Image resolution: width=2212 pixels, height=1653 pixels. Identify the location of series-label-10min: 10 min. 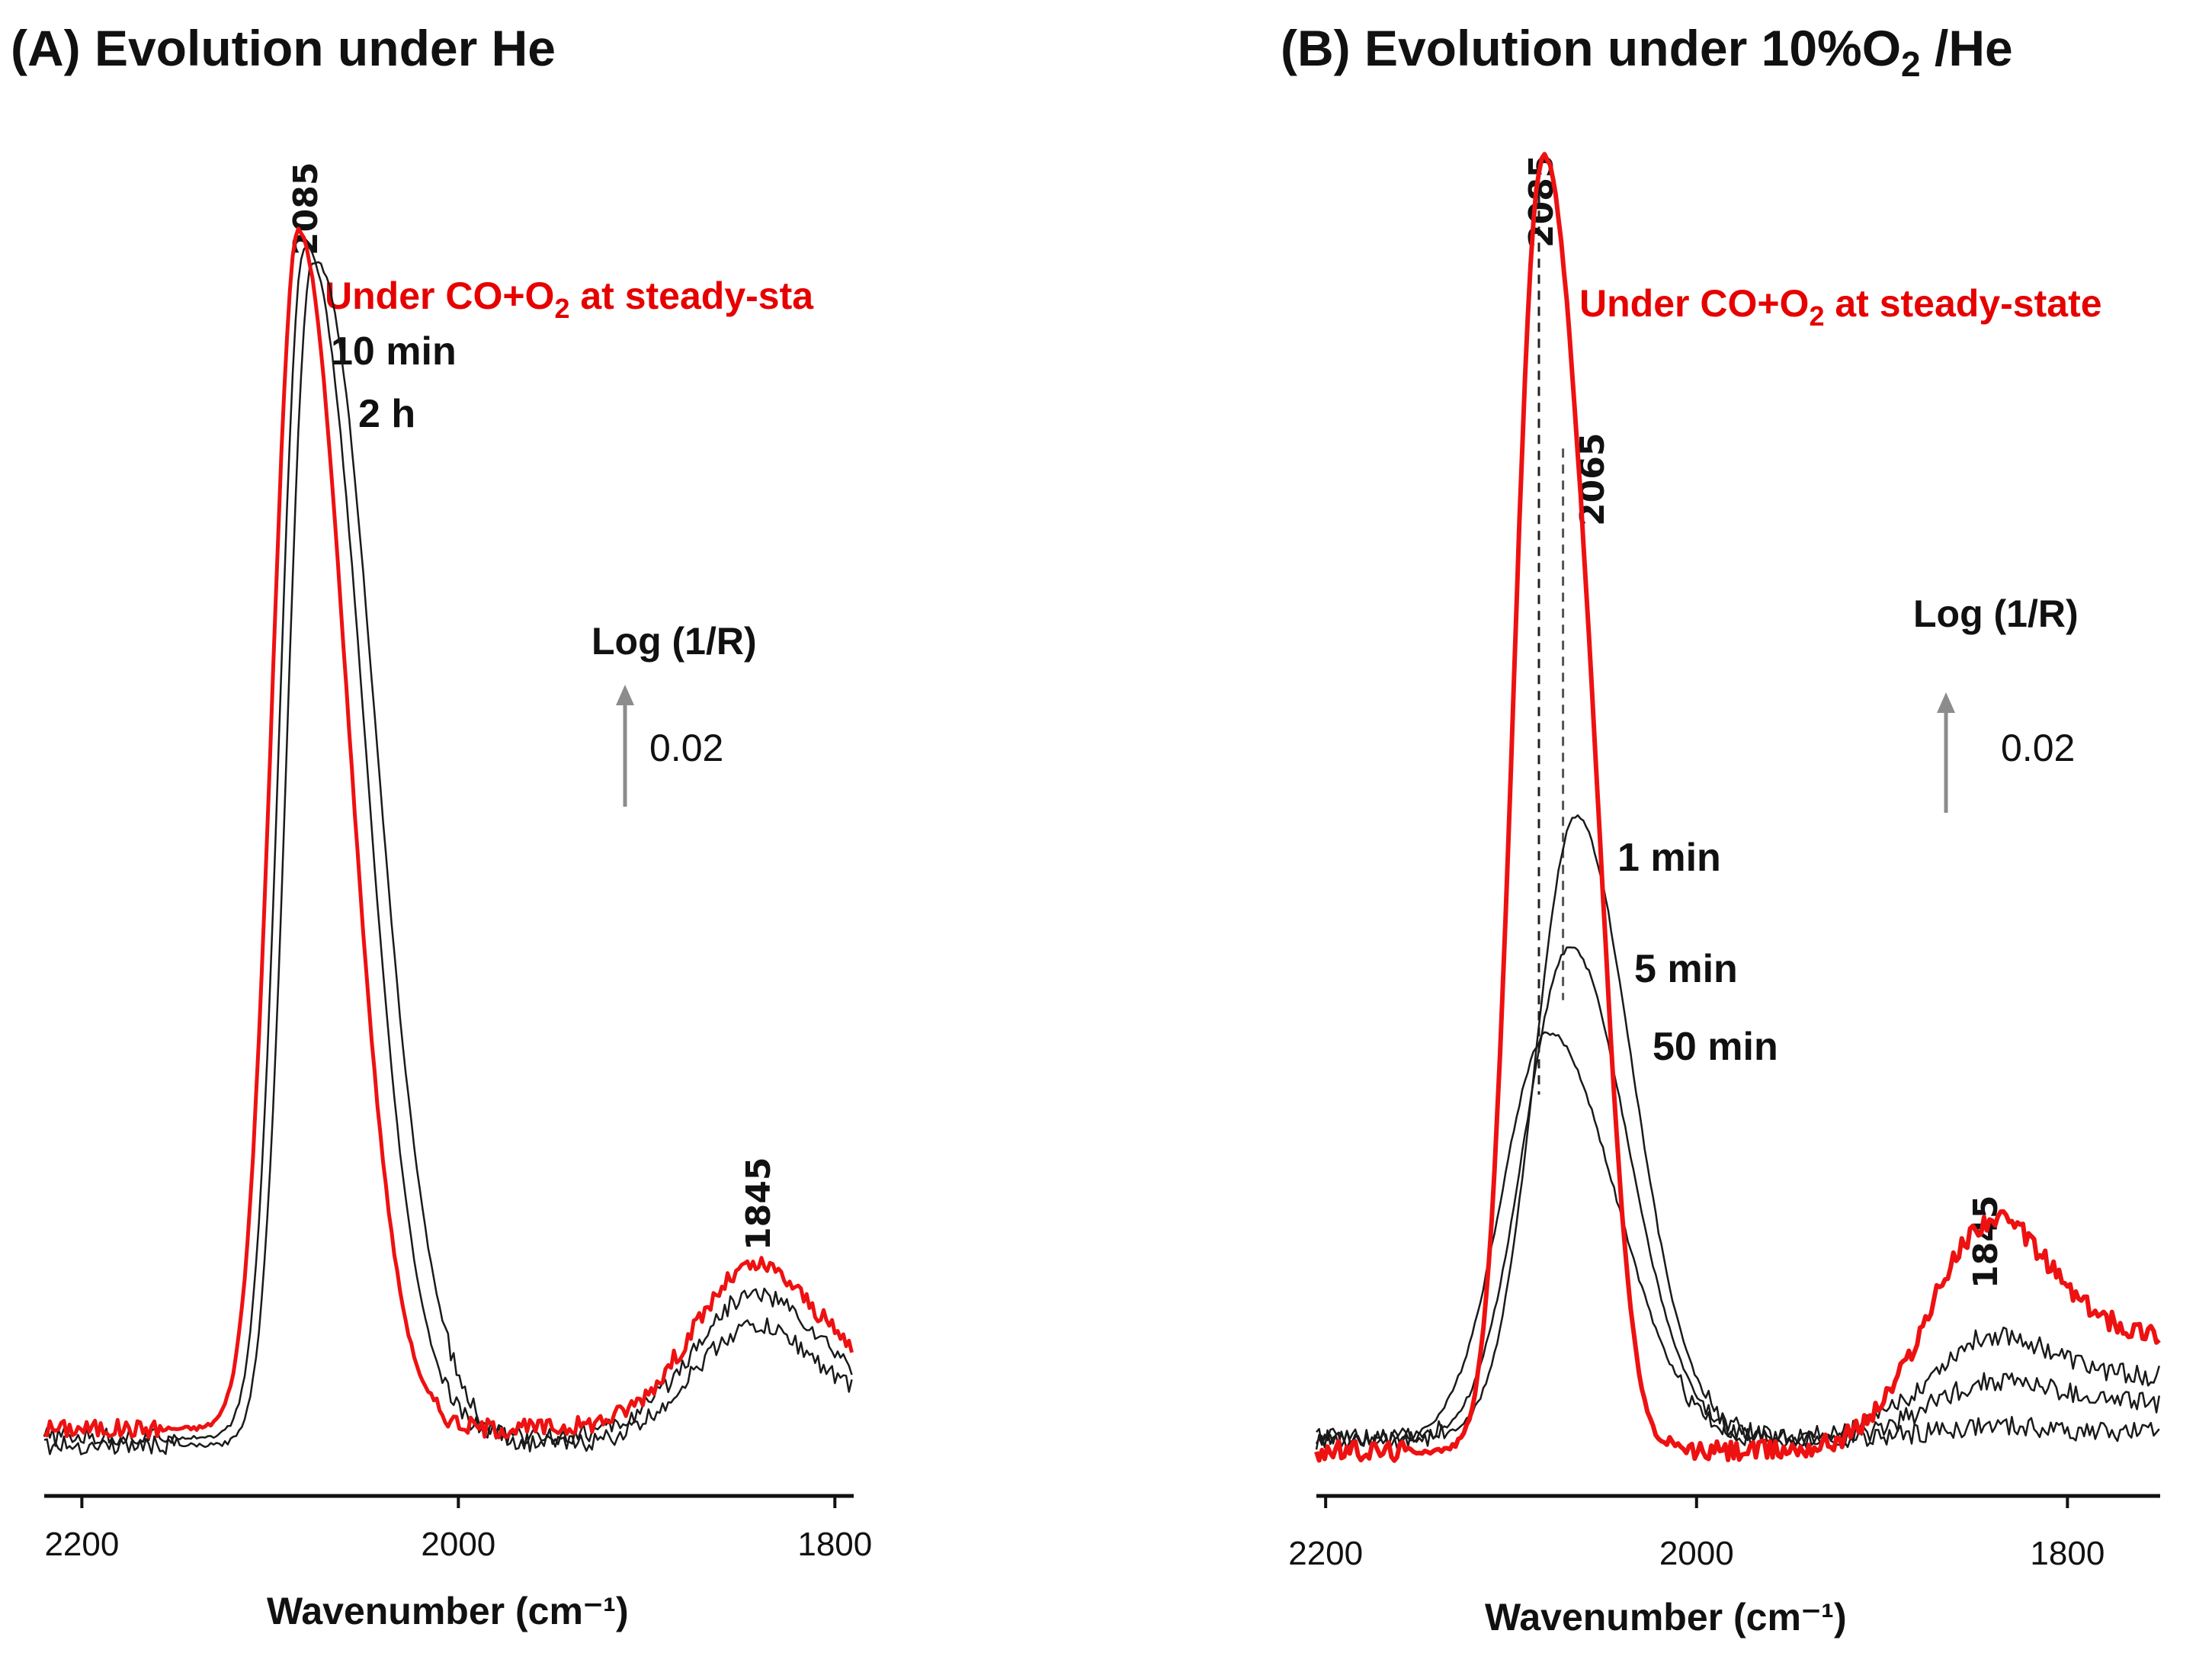
(394, 351).